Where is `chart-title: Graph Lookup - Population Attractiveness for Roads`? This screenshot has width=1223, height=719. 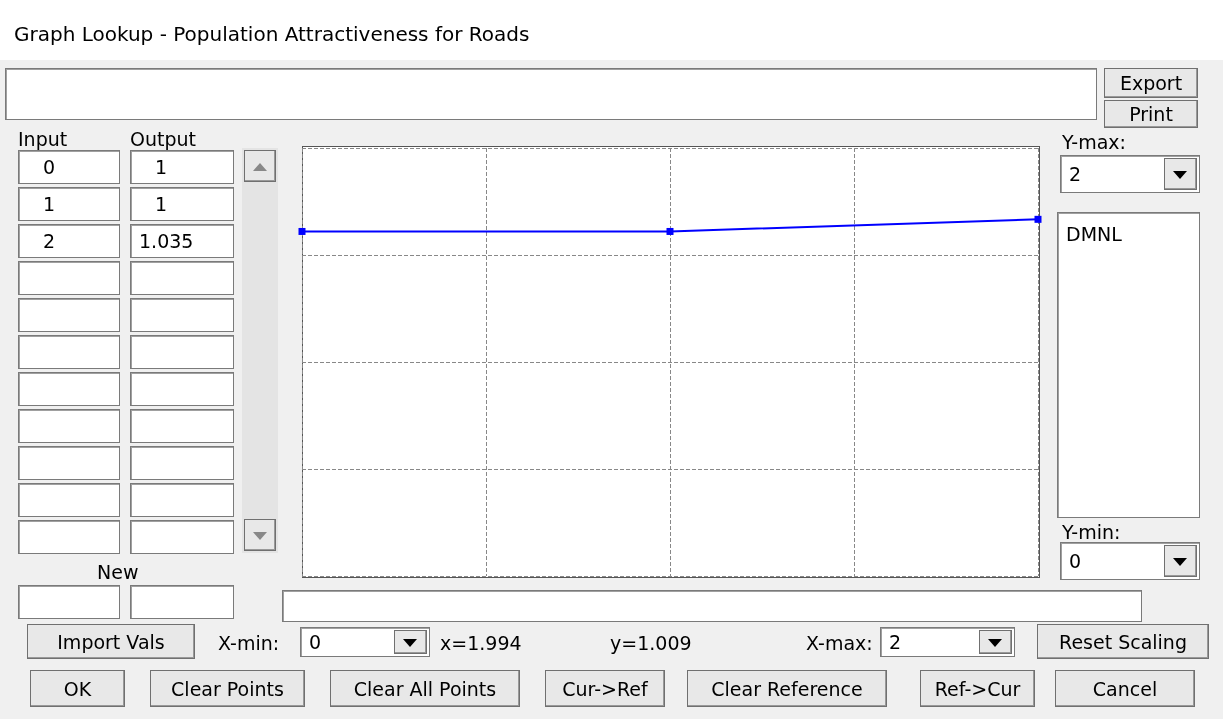 chart-title: Graph Lookup - Population Attractiveness for Roads is located at coordinates (272, 34).